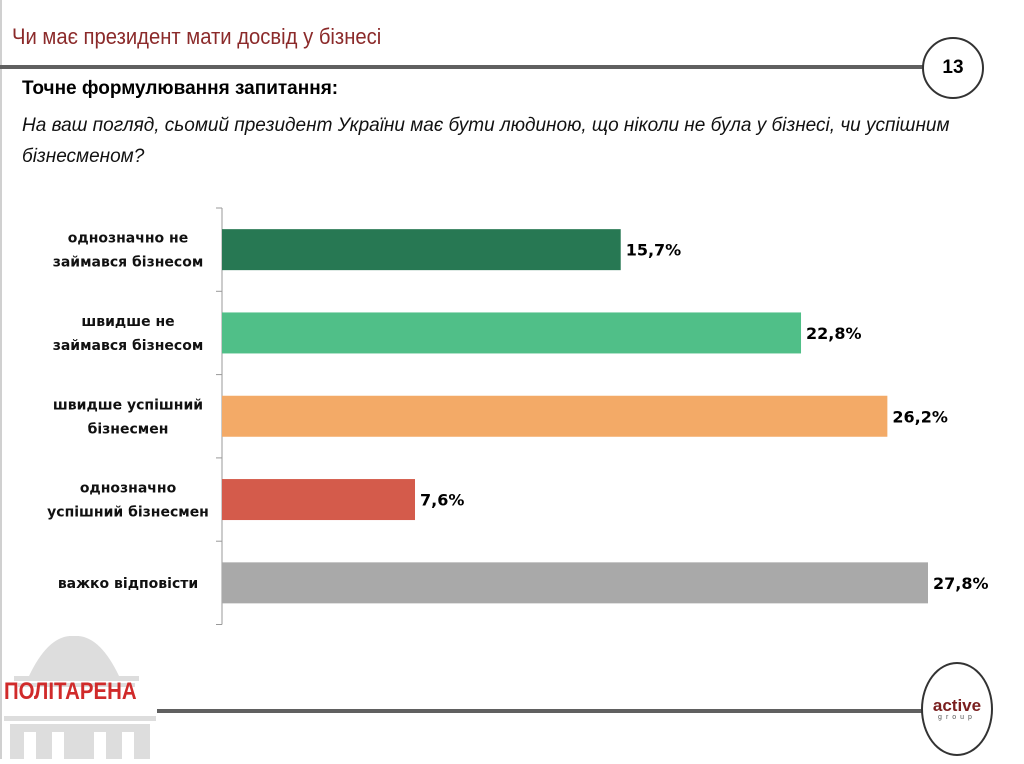 Image resolution: width=1024 pixels, height=764 pixels. Describe the element at coordinates (957, 705) in the screenshot. I see `active-text: active` at that location.